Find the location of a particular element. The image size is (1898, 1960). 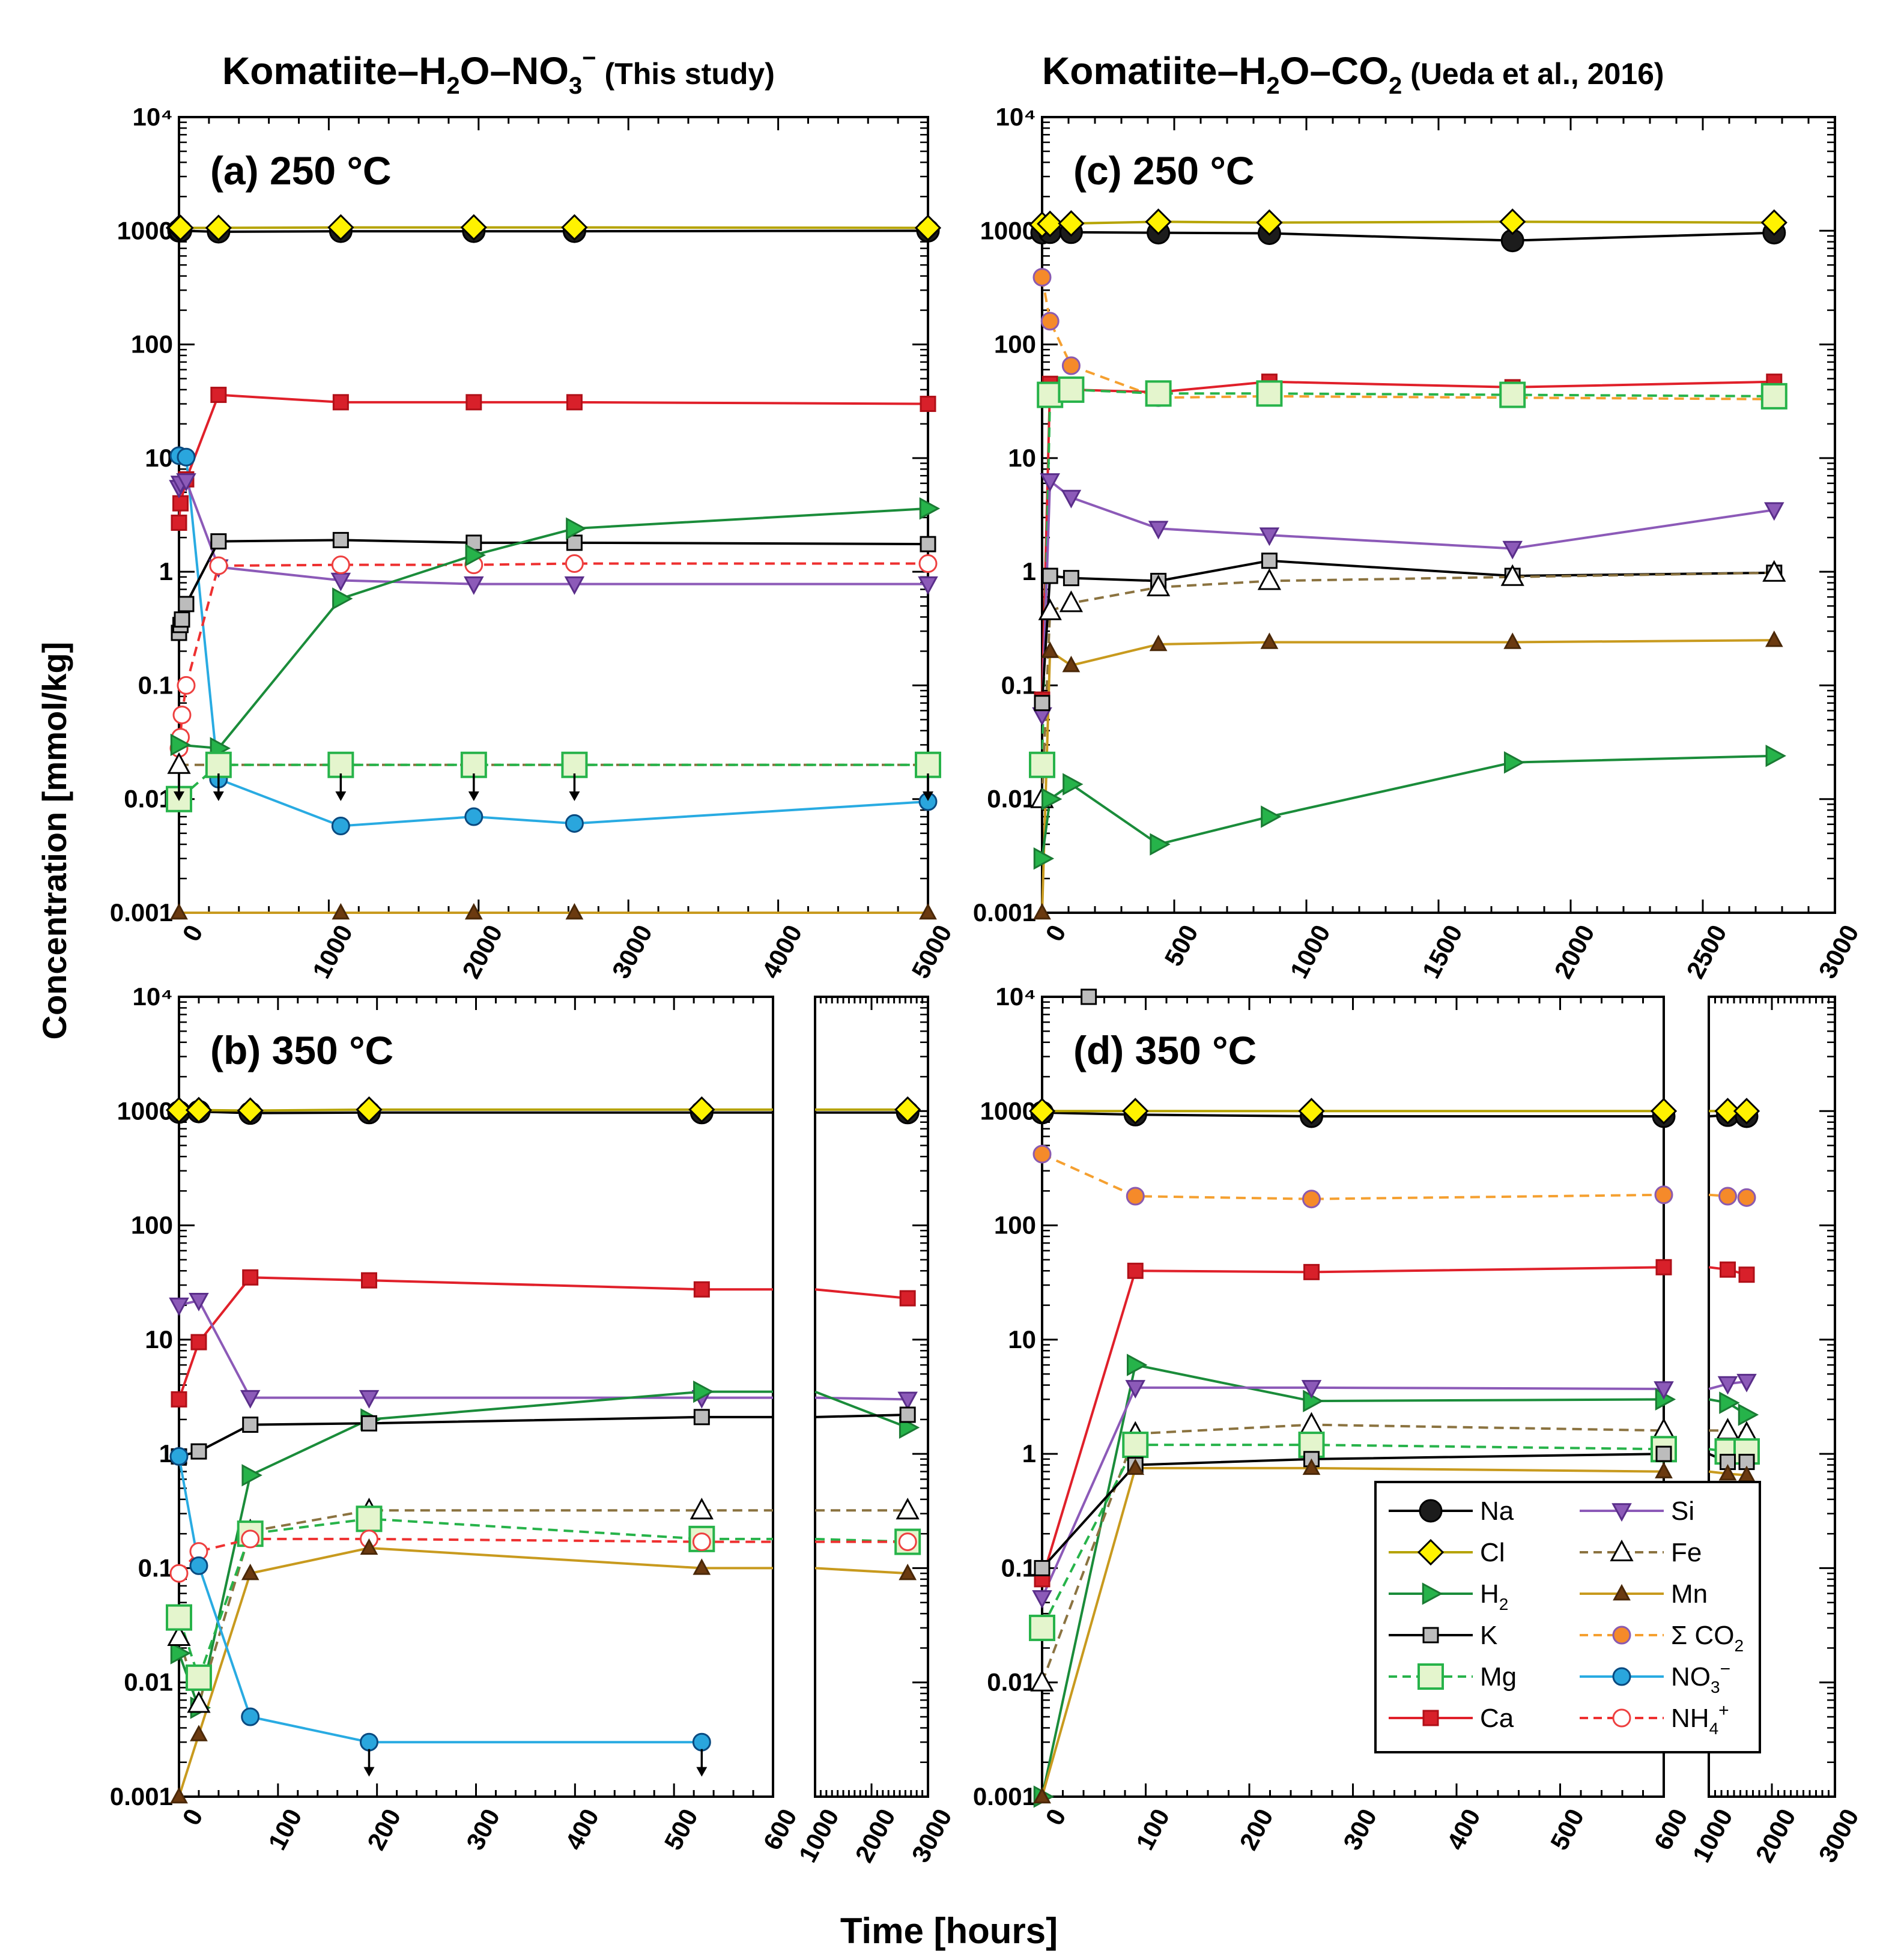

x-tick-label: 1000 is located at coordinates (818, 1835).